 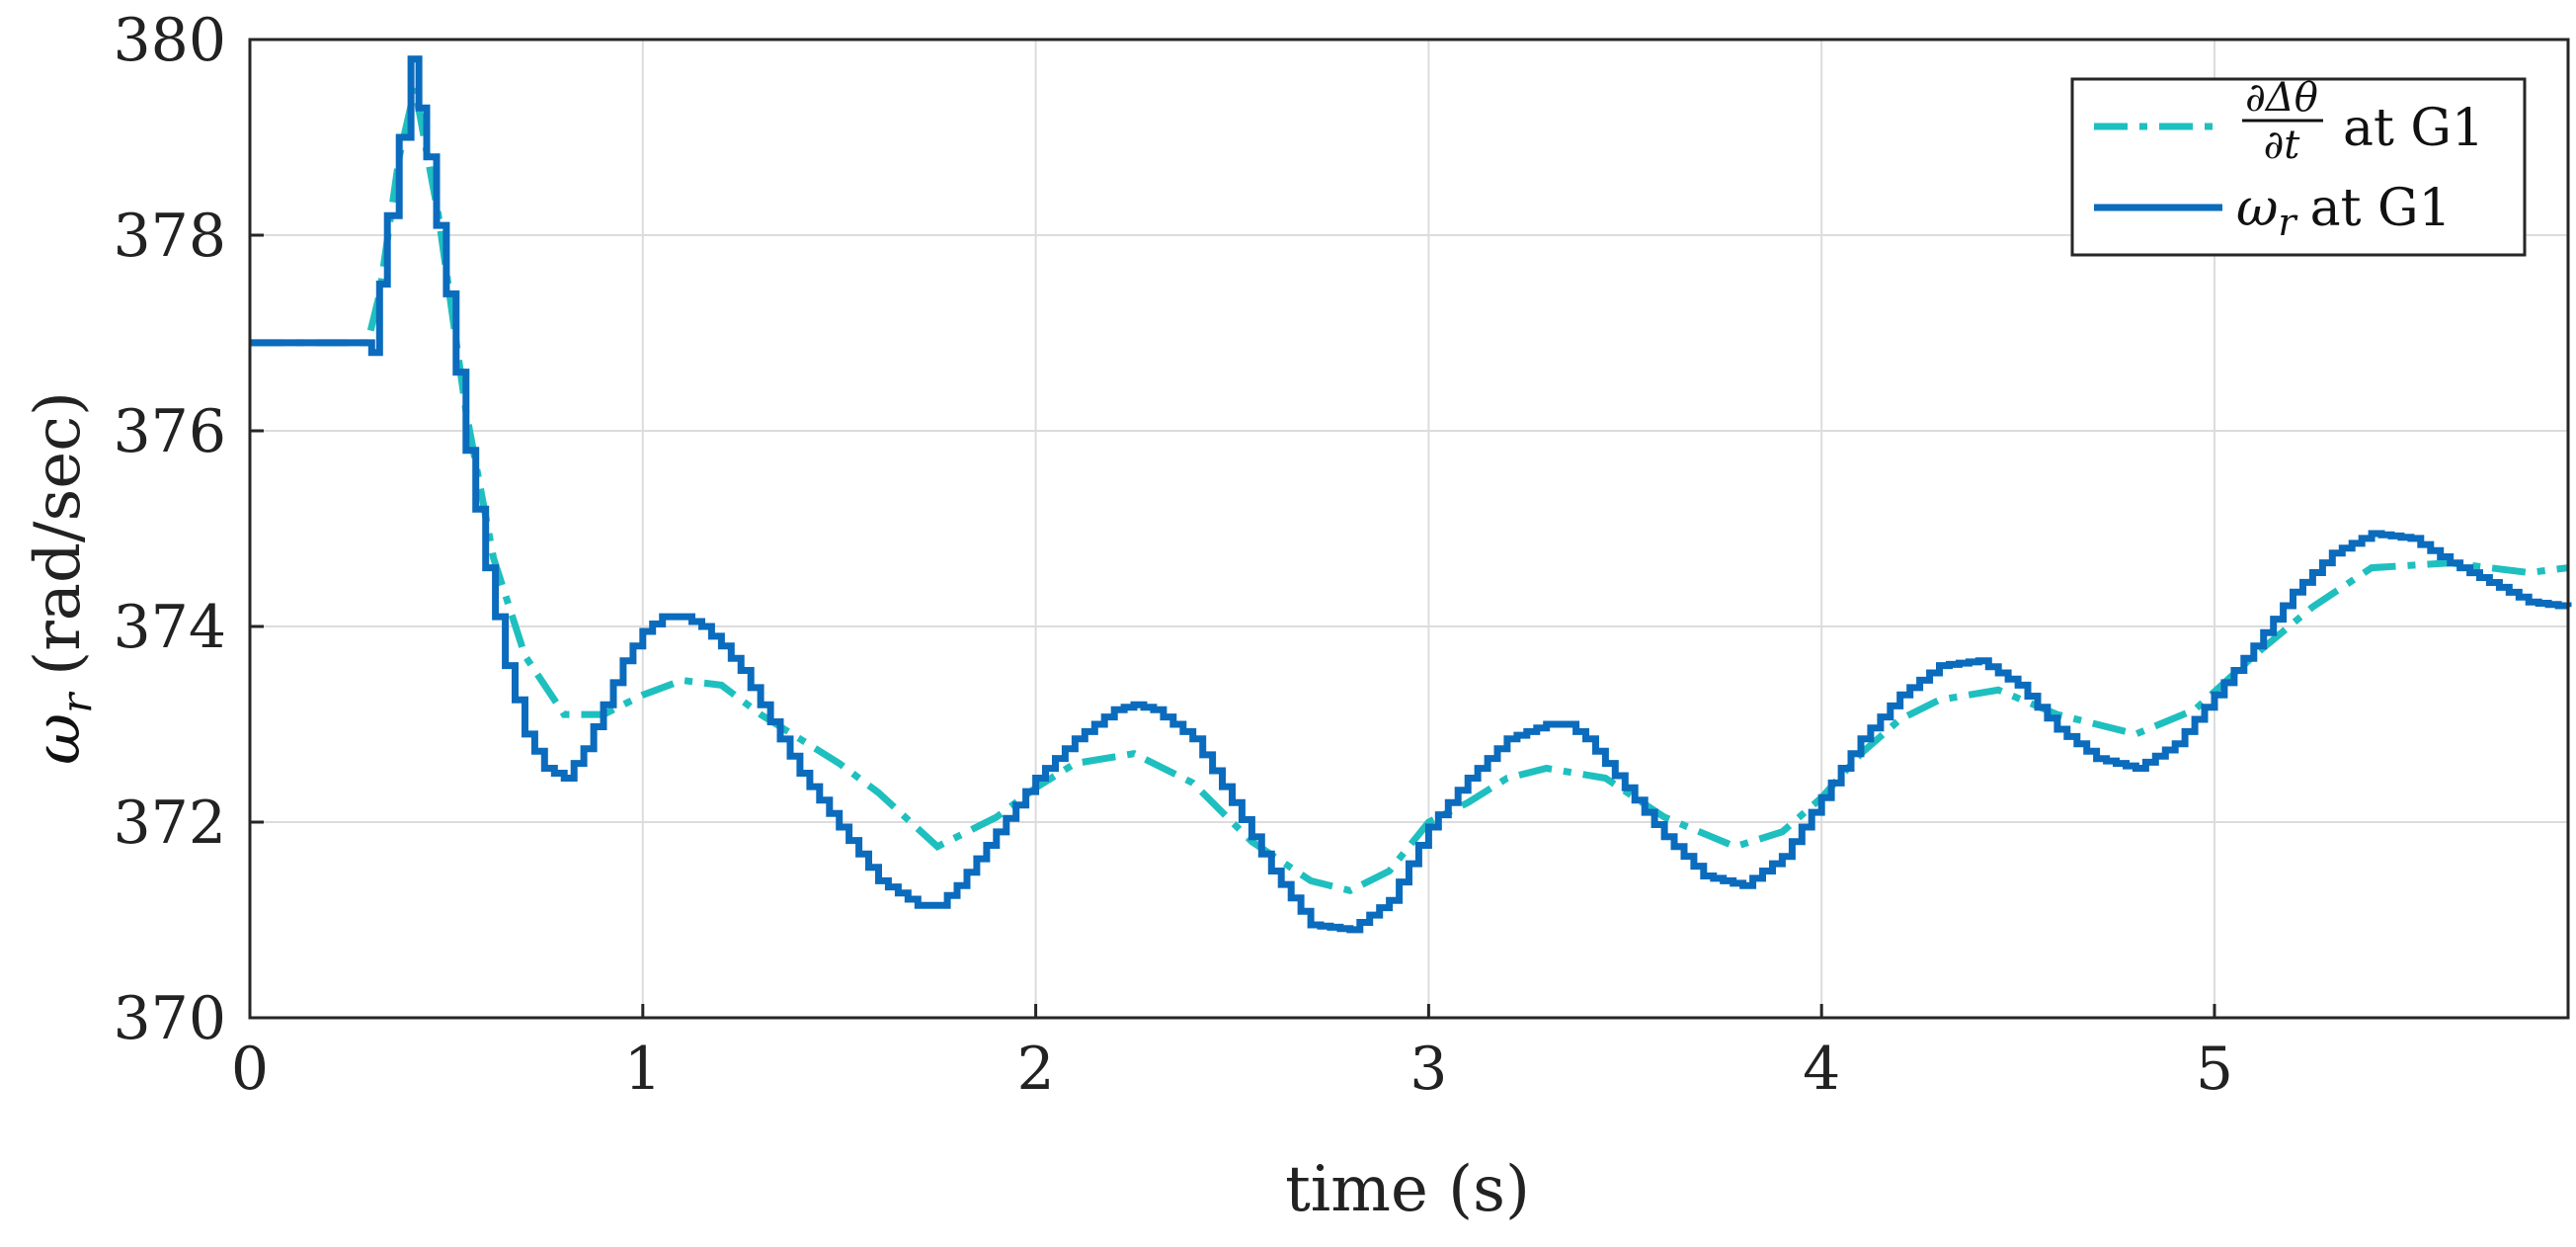 What do you see at coordinates (2413, 128) in the screenshot?
I see `legend-dtheta-suffix: at G1` at bounding box center [2413, 128].